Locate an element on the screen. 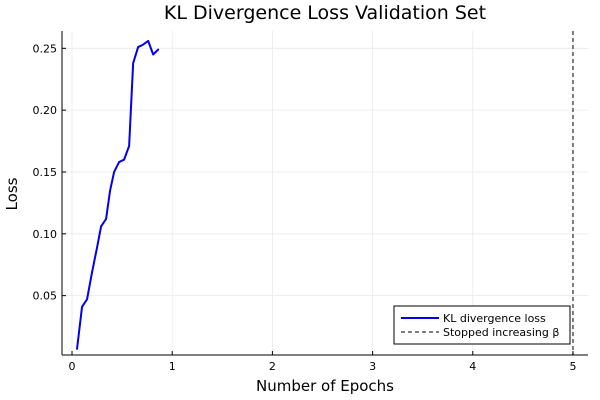 This screenshot has width=600, height=400. x-tick-label: 4 is located at coordinates (472, 366).